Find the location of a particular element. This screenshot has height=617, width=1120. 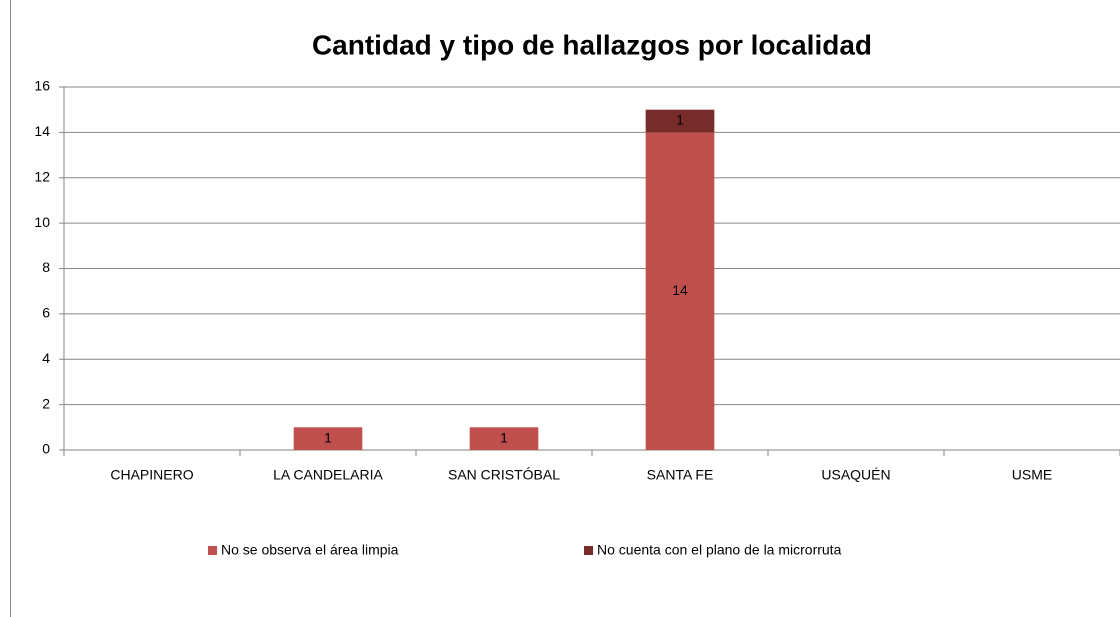

y-tick-label: 2 is located at coordinates (46, 403).